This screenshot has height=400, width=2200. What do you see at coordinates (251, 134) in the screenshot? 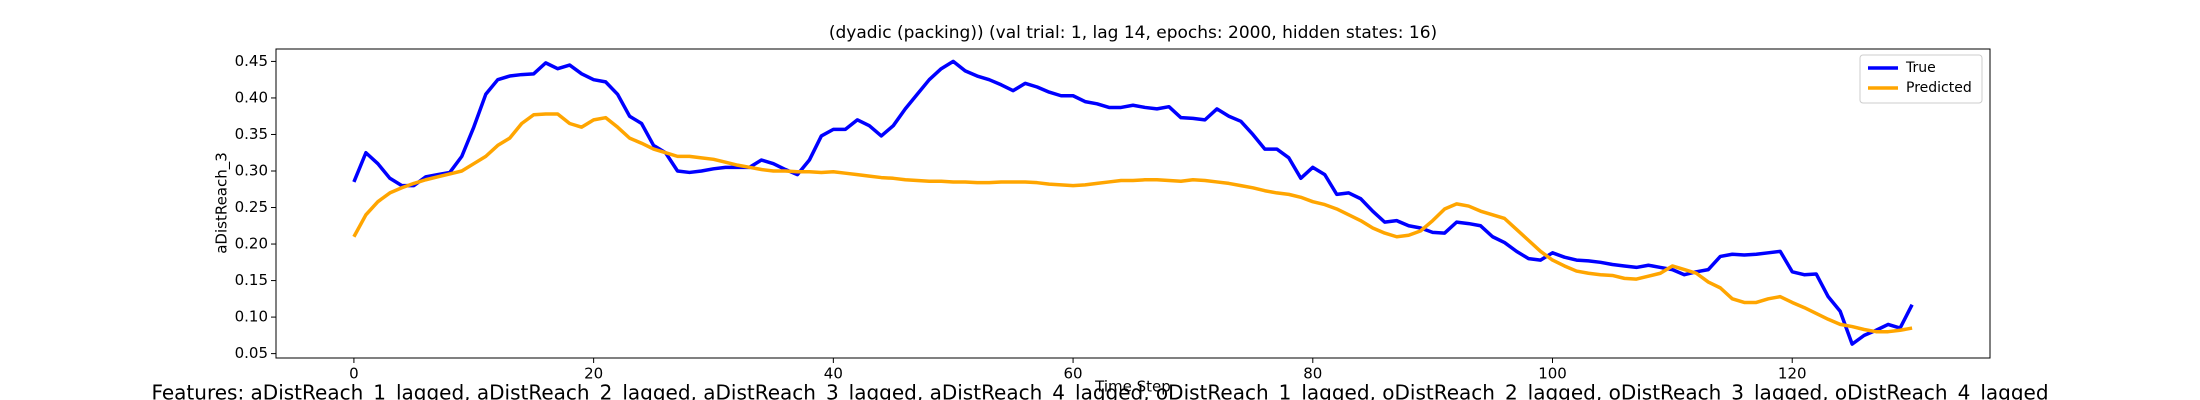
I see `y-tick-label: 0.35` at bounding box center [251, 134].